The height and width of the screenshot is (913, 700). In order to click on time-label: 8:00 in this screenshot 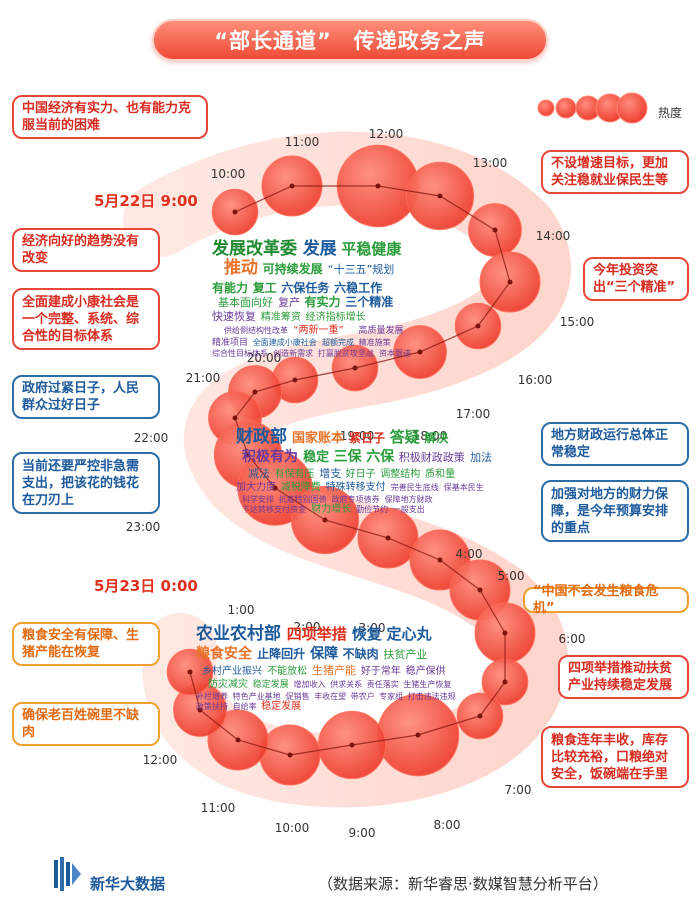, I will do `click(447, 825)`.